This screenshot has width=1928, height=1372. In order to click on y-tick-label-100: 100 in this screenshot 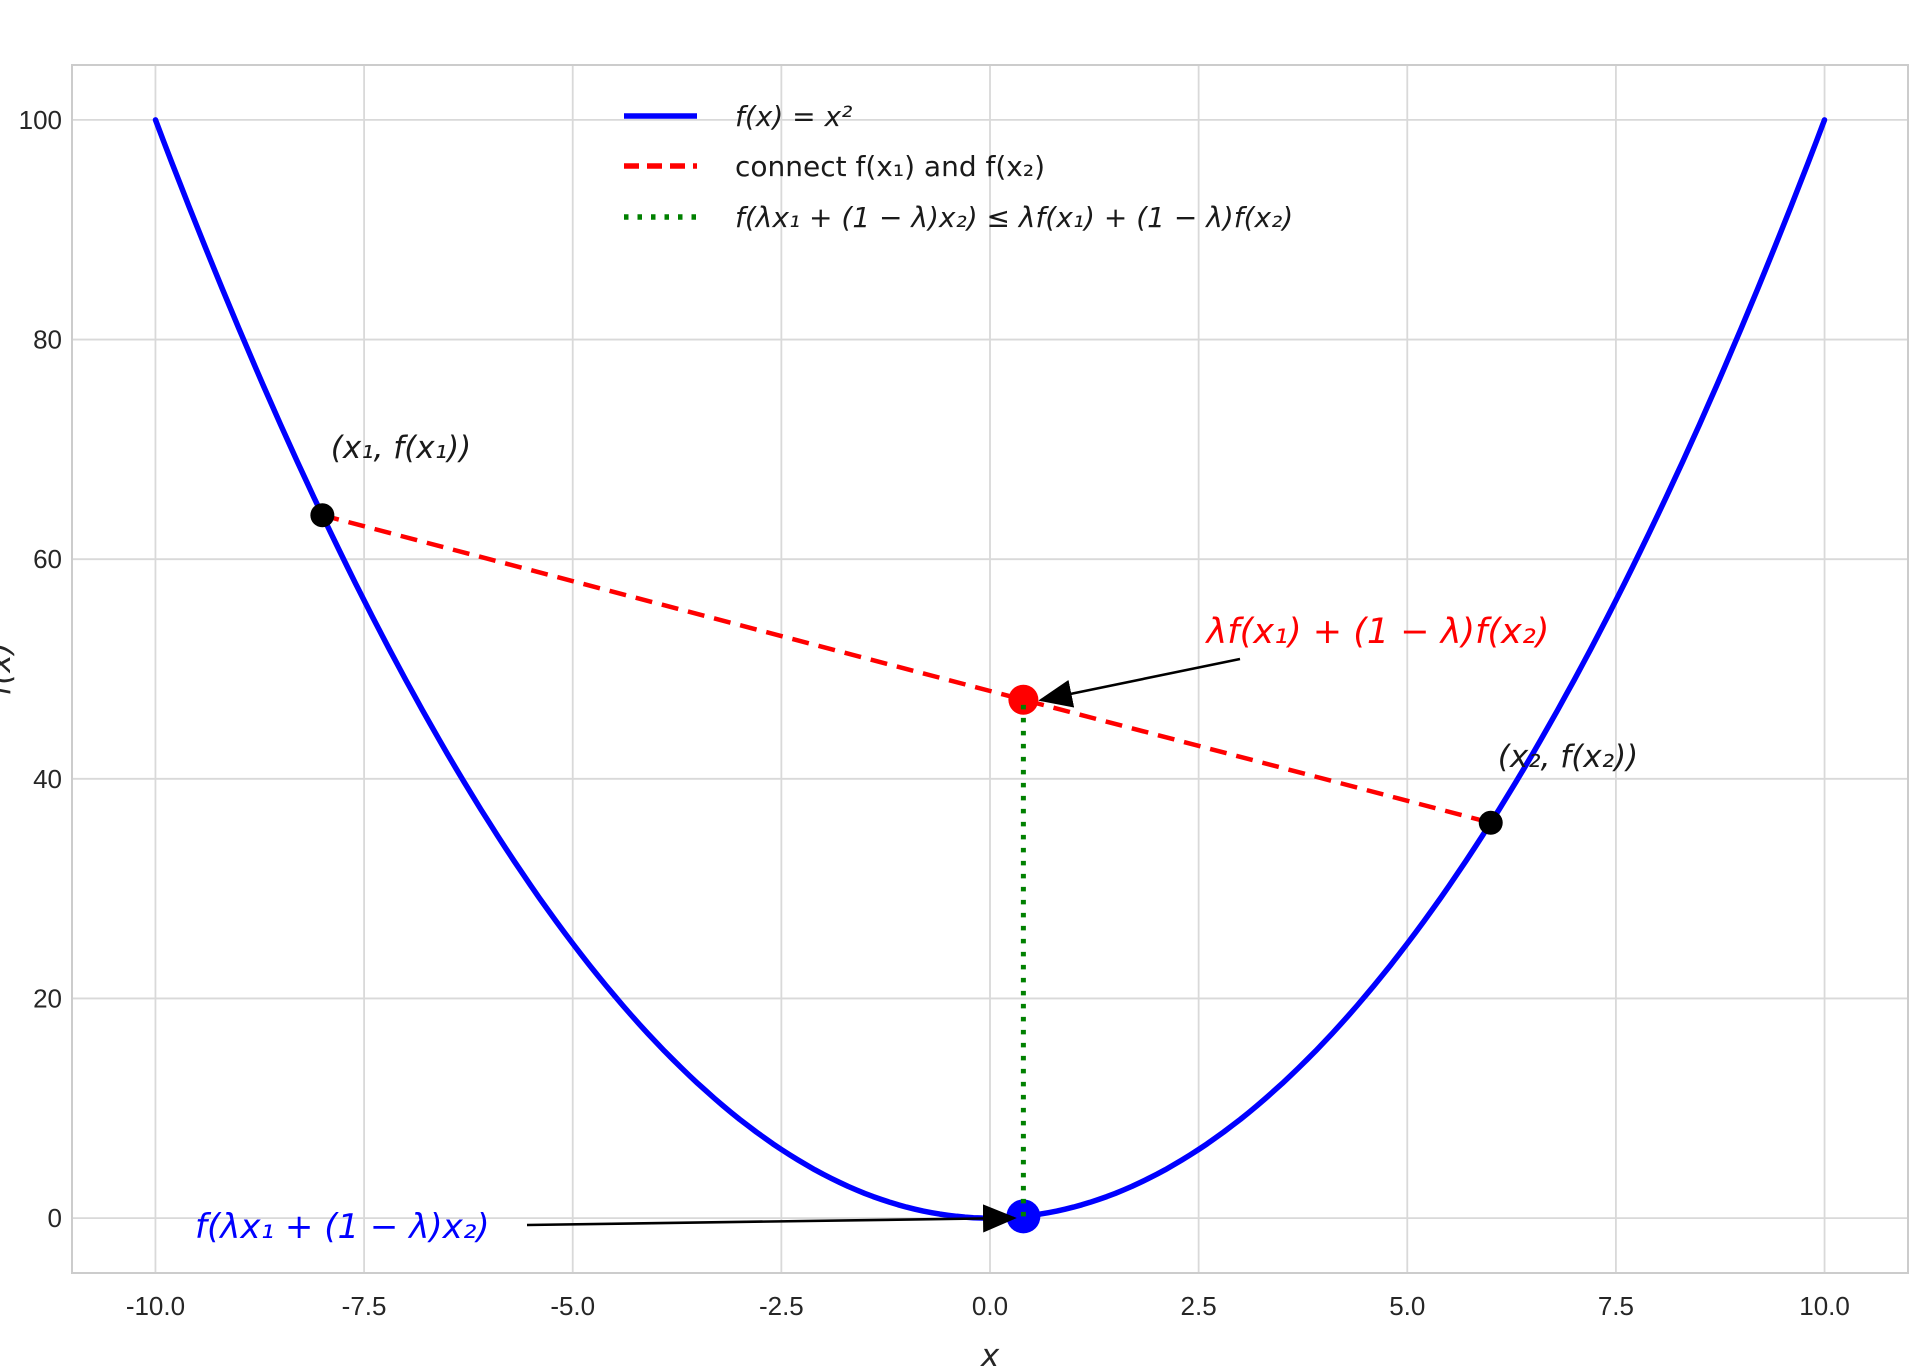, I will do `click(40, 120)`.